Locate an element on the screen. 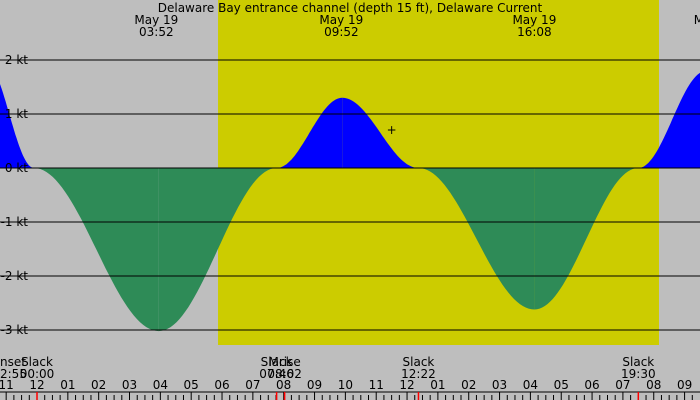  top-time-label: 16:08 is located at coordinates (534, 32).